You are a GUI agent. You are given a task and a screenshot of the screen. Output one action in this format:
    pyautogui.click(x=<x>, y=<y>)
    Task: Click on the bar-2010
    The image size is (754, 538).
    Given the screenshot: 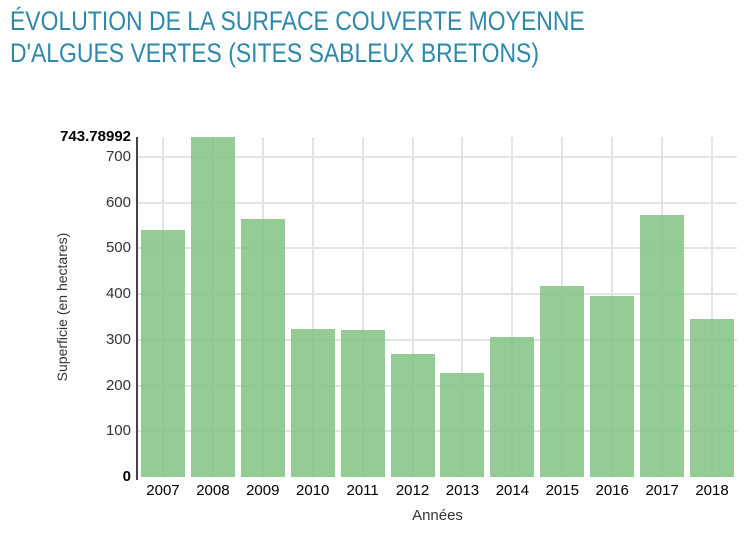 What is the action you would take?
    pyautogui.click(x=312, y=402)
    